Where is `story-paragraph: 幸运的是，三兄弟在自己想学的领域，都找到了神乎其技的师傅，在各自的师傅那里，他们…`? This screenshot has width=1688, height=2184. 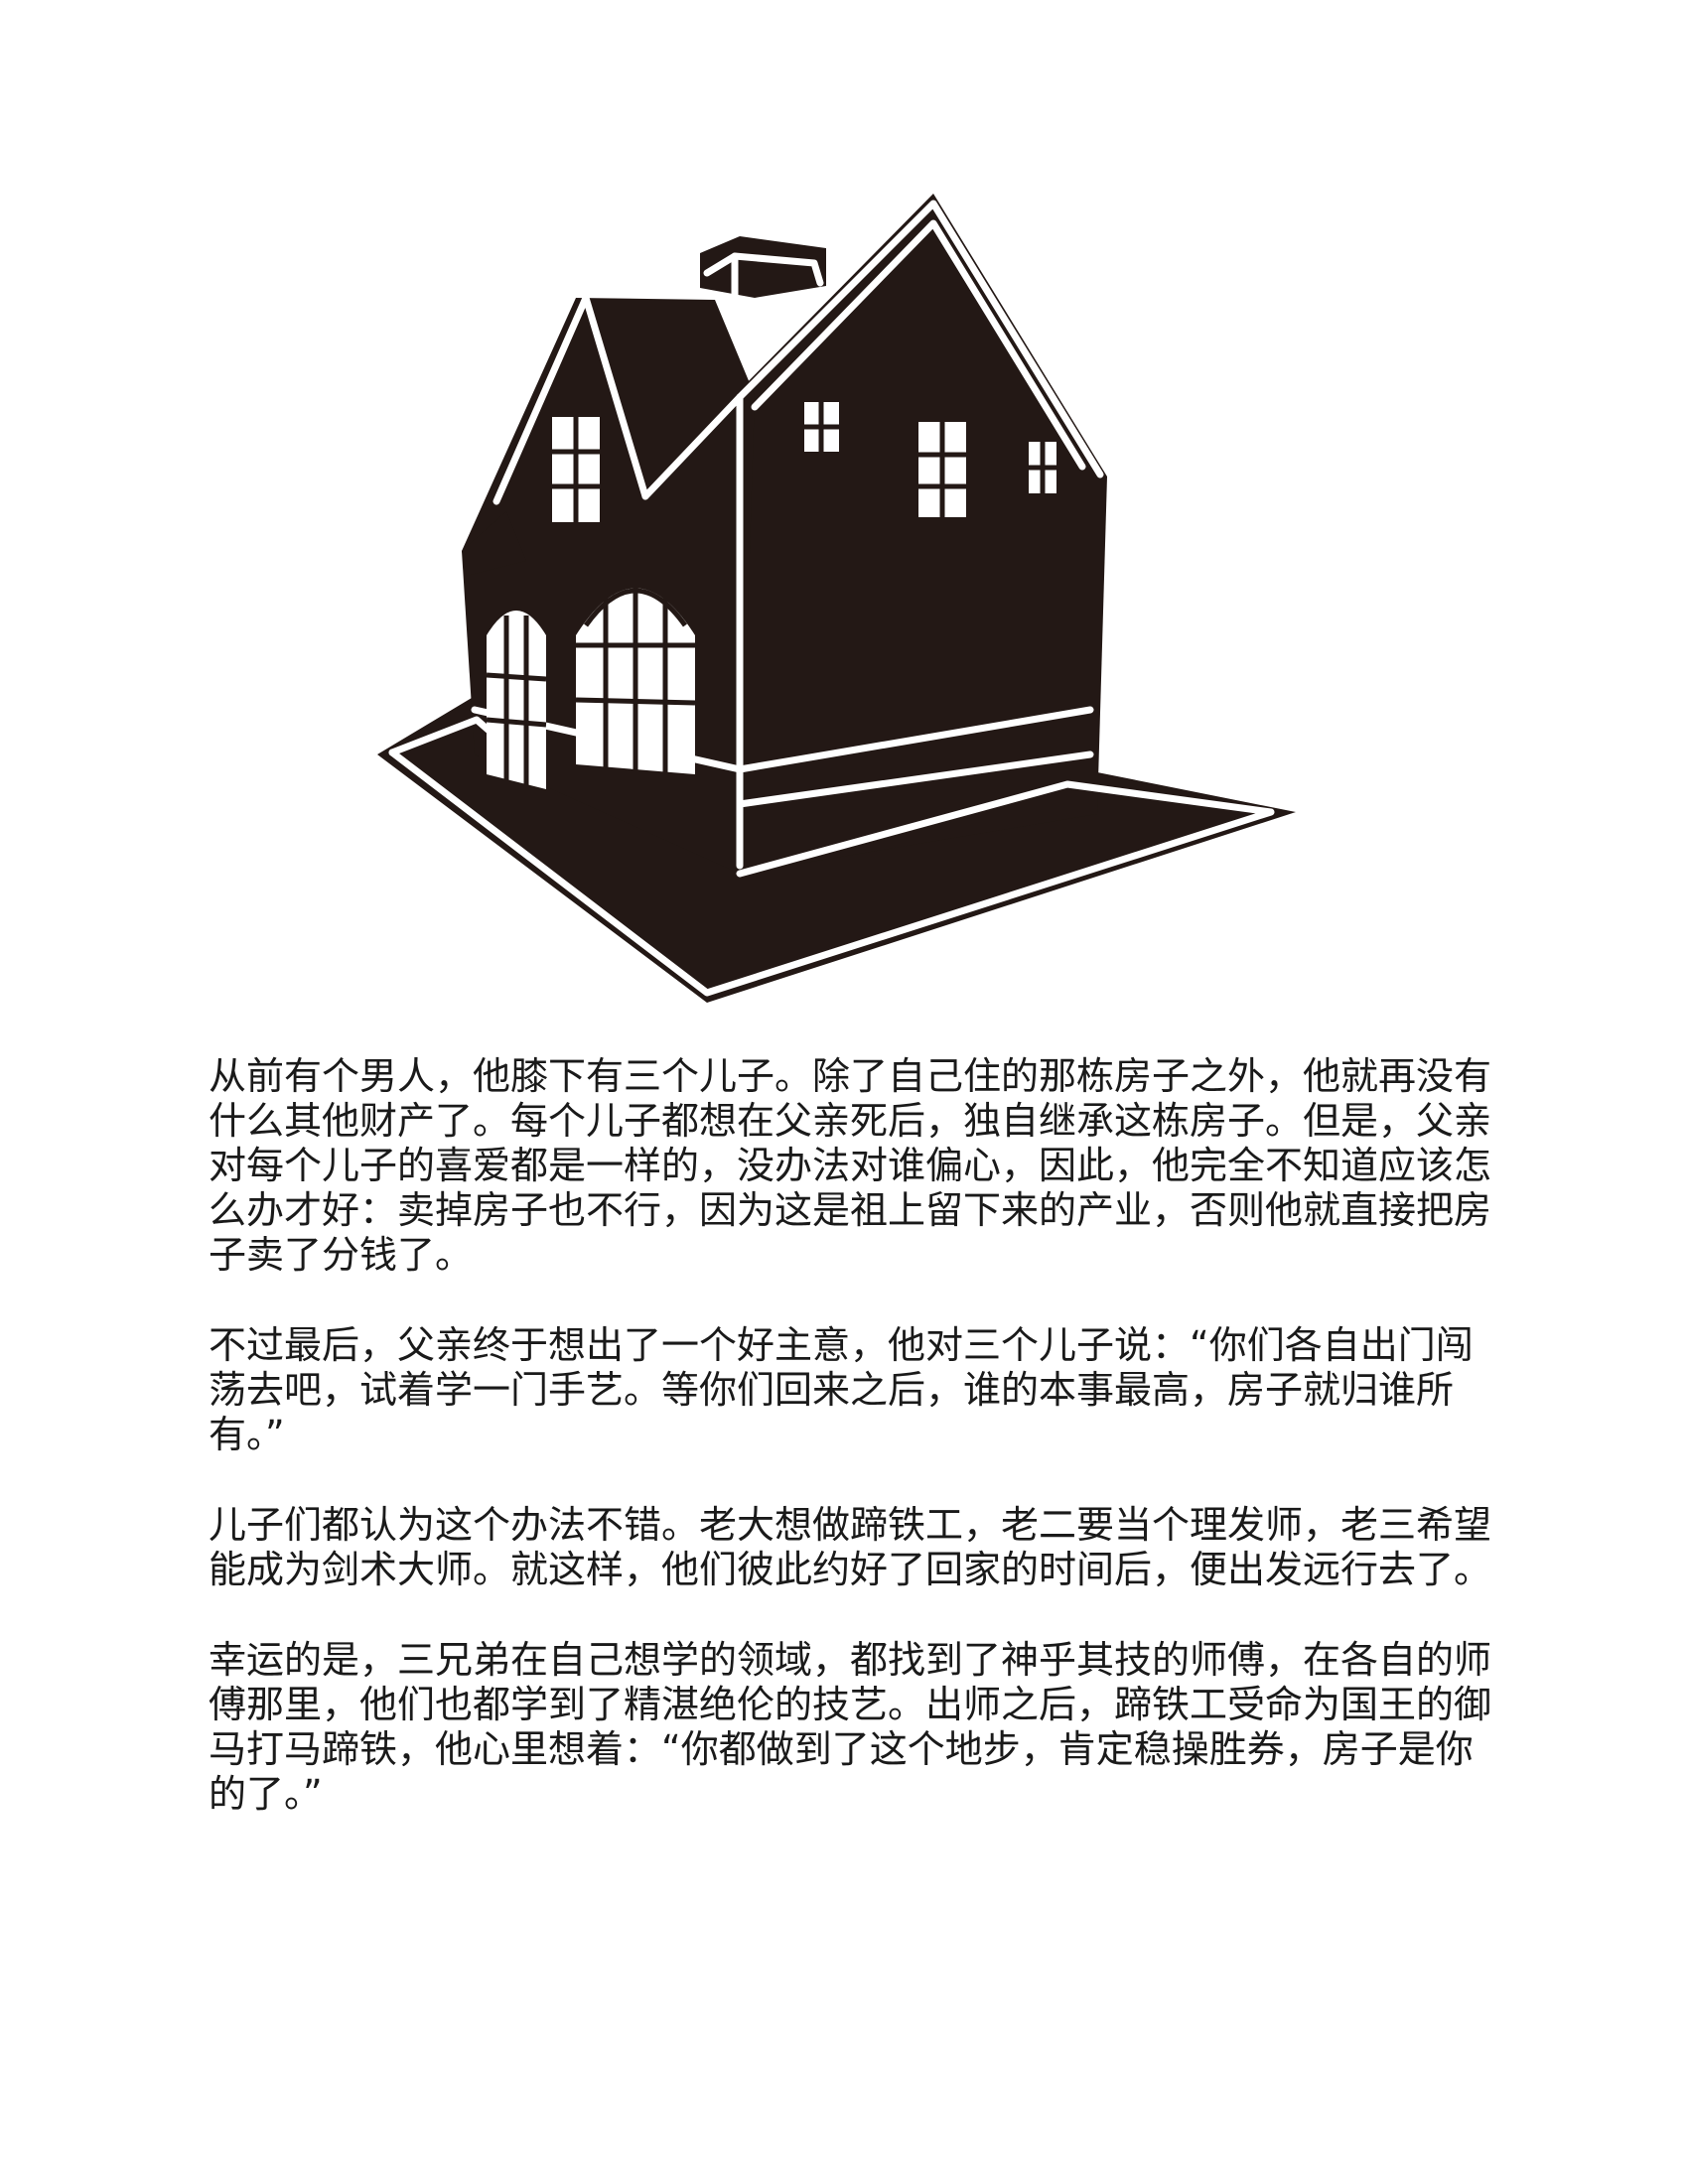
story-paragraph: 幸运的是，三兄弟在自己想学的领域，都找到了神乎其技的师傅，在各自的师傅那里，他们… is located at coordinates (850, 1727).